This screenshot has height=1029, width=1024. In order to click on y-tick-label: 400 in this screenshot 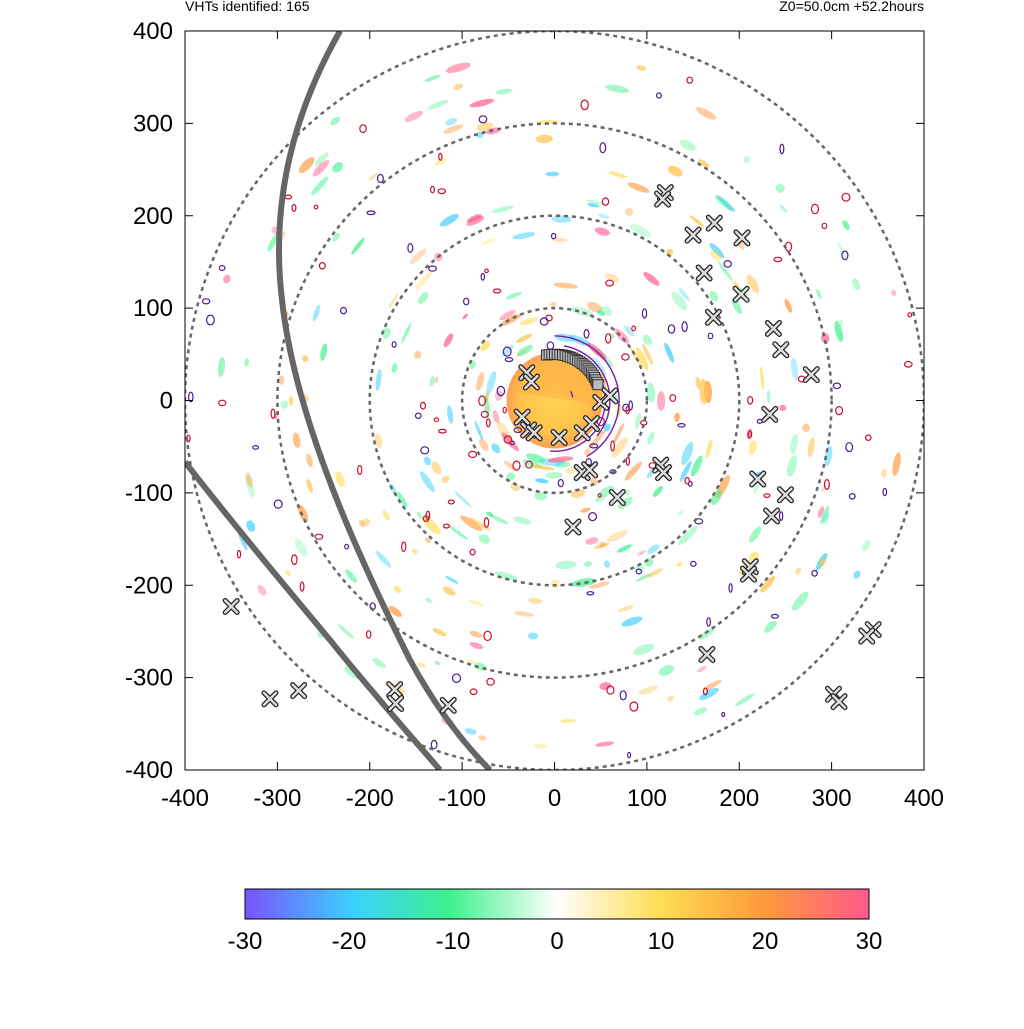, I will do `click(153, 31)`.